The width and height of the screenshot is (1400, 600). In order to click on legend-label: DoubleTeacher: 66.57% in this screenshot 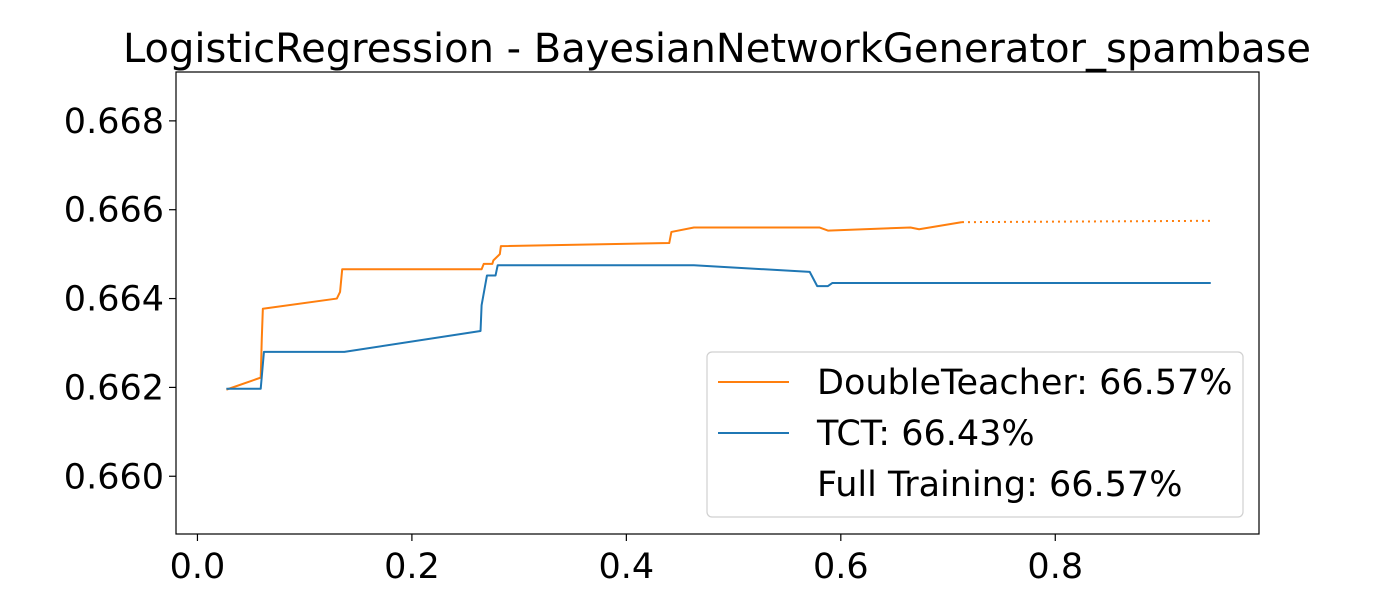, I will do `click(1025, 383)`.